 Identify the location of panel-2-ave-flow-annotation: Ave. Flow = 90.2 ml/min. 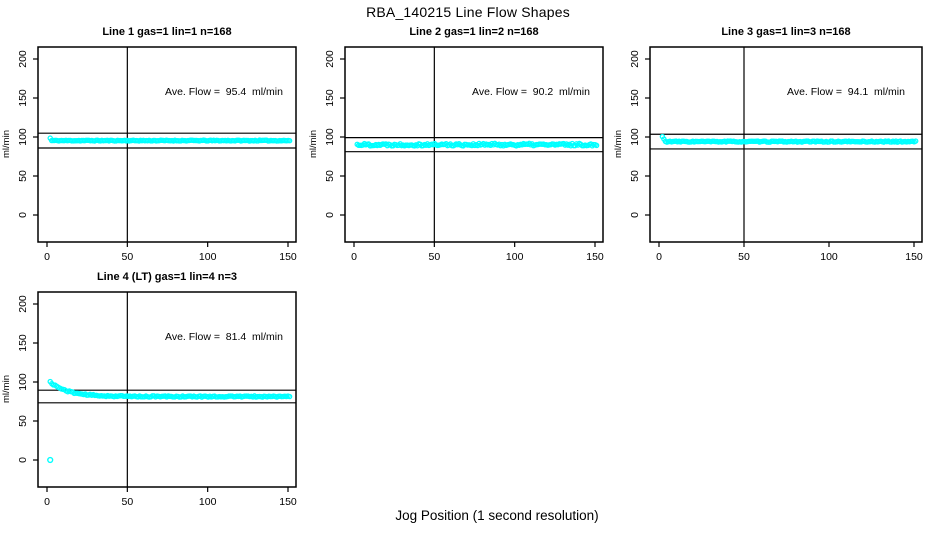
(531, 92).